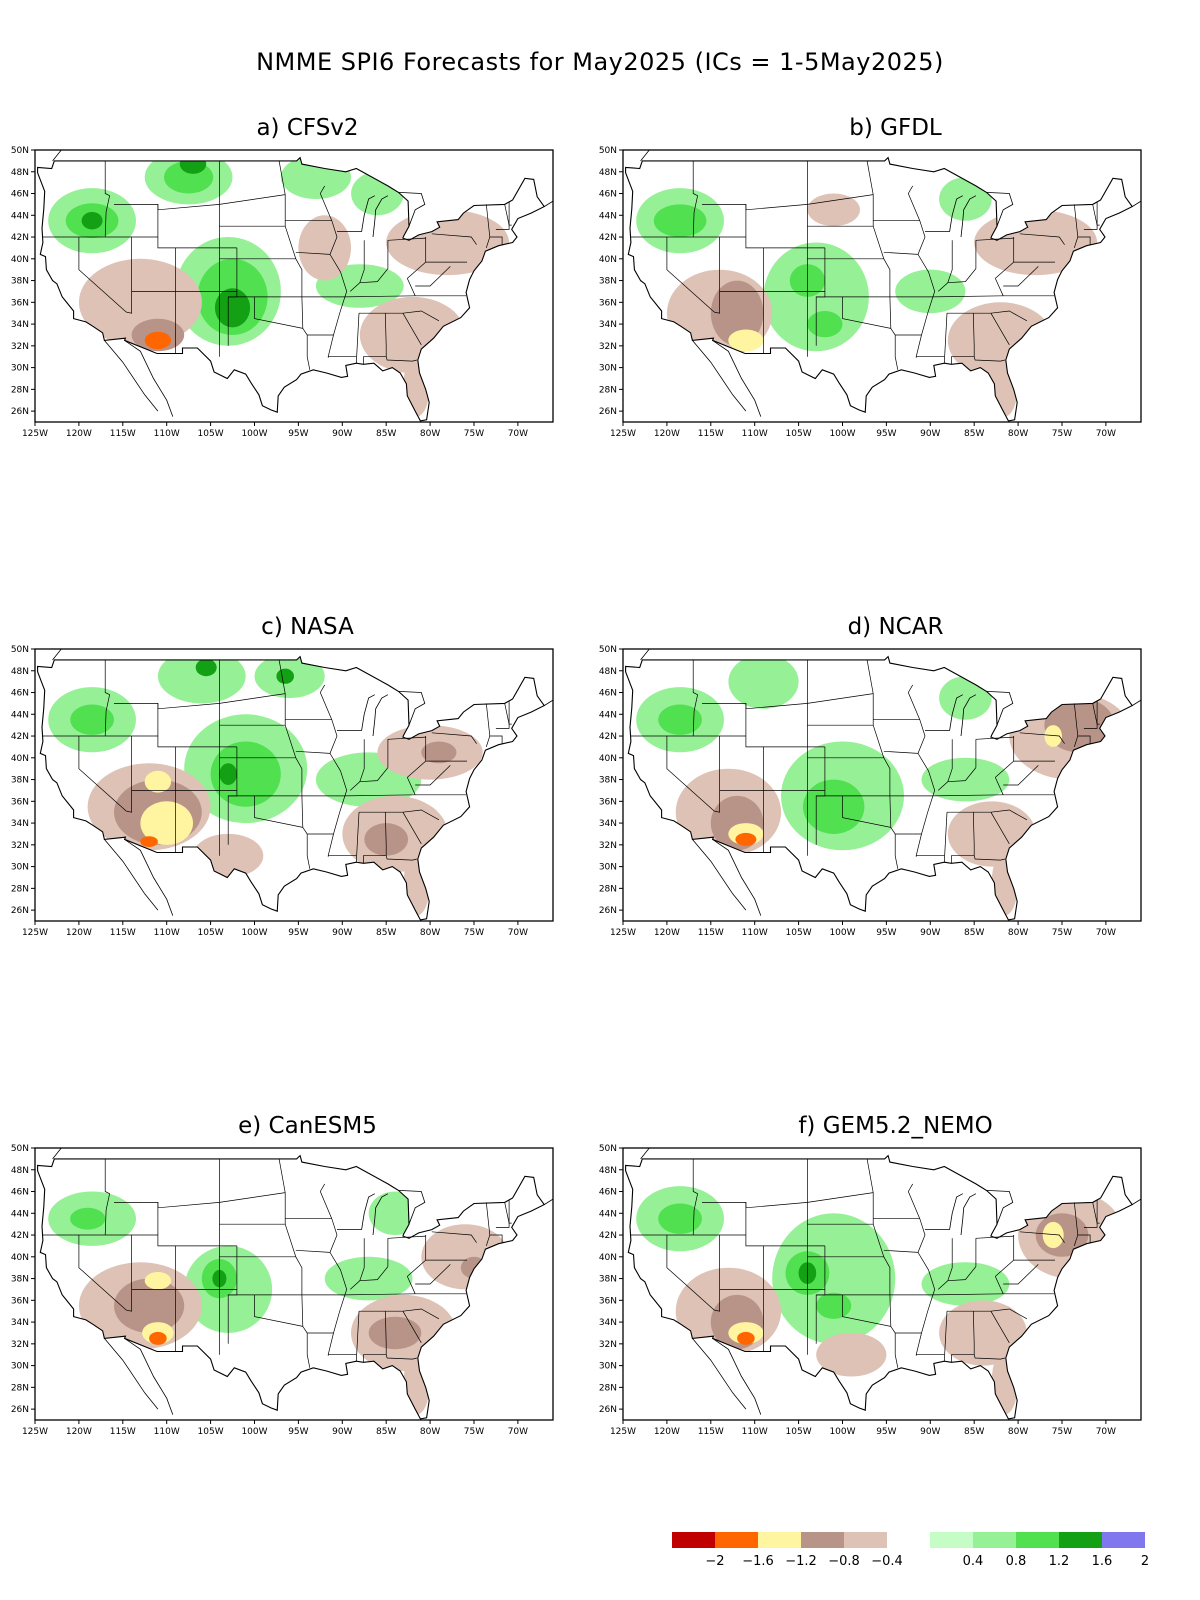 The width and height of the screenshot is (1200, 1600). Describe the element at coordinates (844, 1561) in the screenshot. I see `legend-label: −0.8` at that location.